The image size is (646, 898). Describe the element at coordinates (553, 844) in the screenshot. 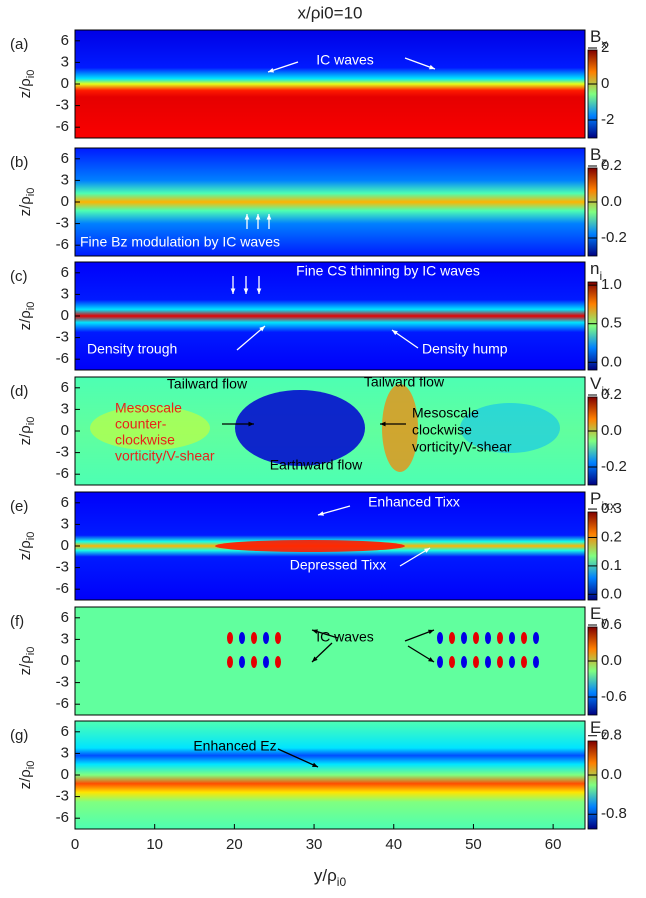

I see `x-tick-label: 60` at that location.